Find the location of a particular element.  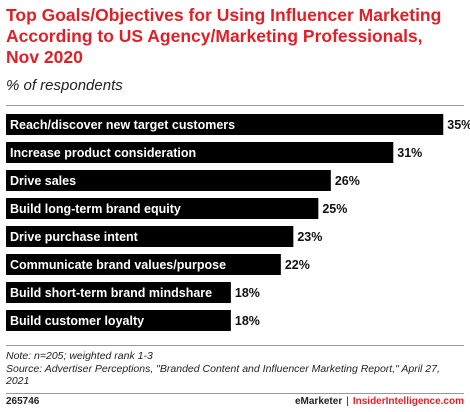

value-label: 31% is located at coordinates (409, 153).